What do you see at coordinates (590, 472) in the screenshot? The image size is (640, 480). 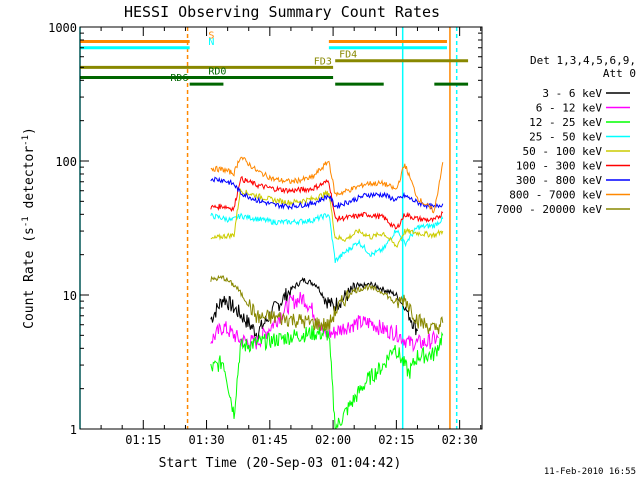 I see `footer-date: 11-Feb-2010 16:55` at bounding box center [590, 472].